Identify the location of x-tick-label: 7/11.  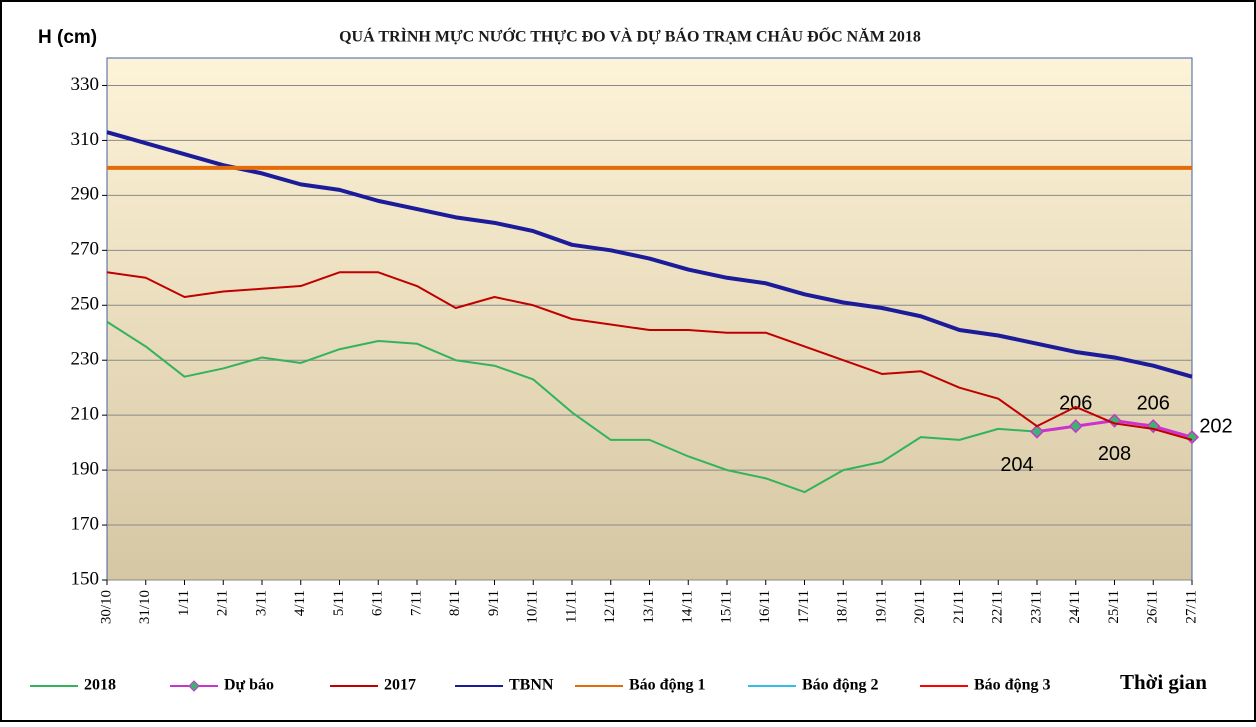
(416, 603).